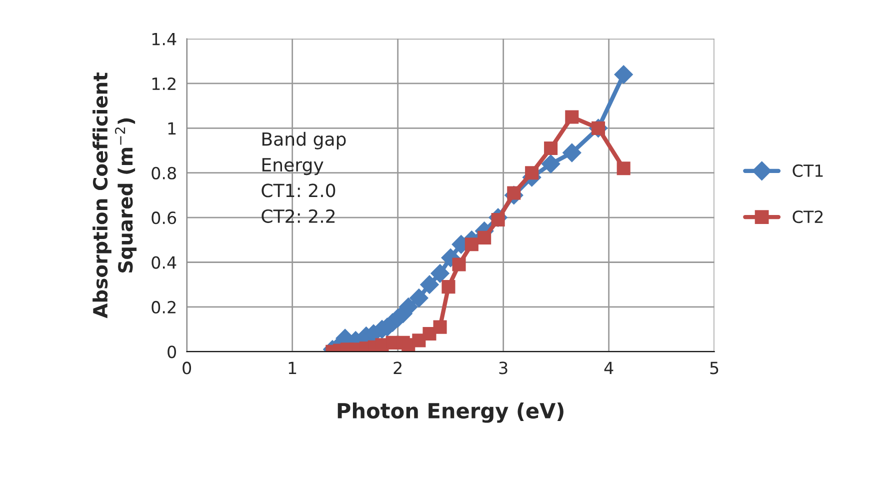 The height and width of the screenshot is (485, 869). Describe the element at coordinates (807, 170) in the screenshot. I see `legend-label: CT1` at that location.